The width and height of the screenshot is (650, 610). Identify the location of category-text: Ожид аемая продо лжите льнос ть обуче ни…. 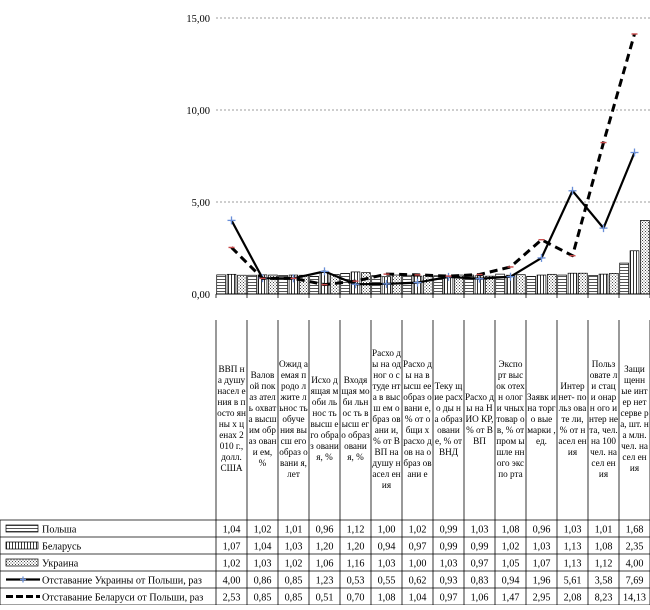
(293, 418).